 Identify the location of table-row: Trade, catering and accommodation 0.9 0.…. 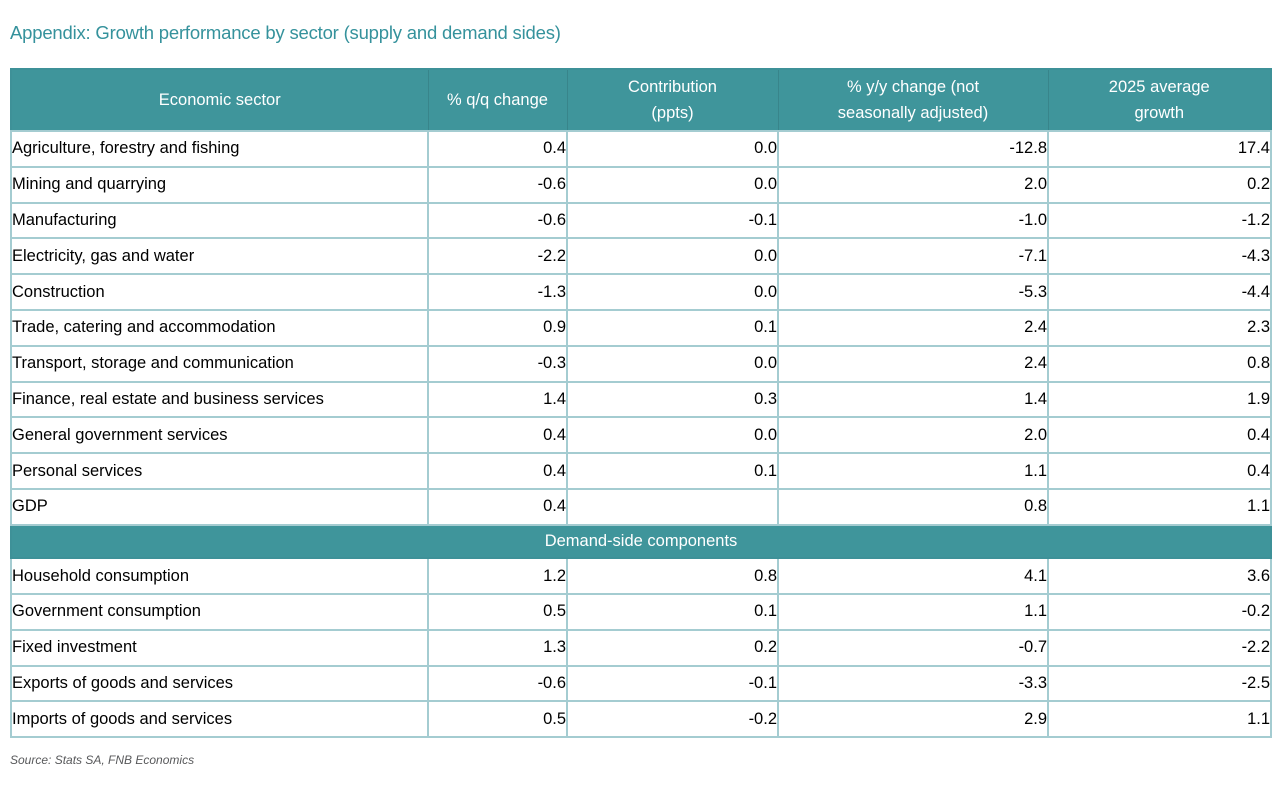
(641, 327).